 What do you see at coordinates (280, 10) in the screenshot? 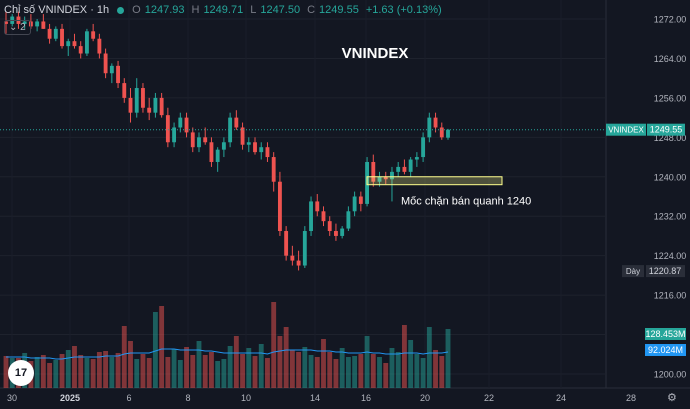
I see `low-value: 1247.50` at bounding box center [280, 10].